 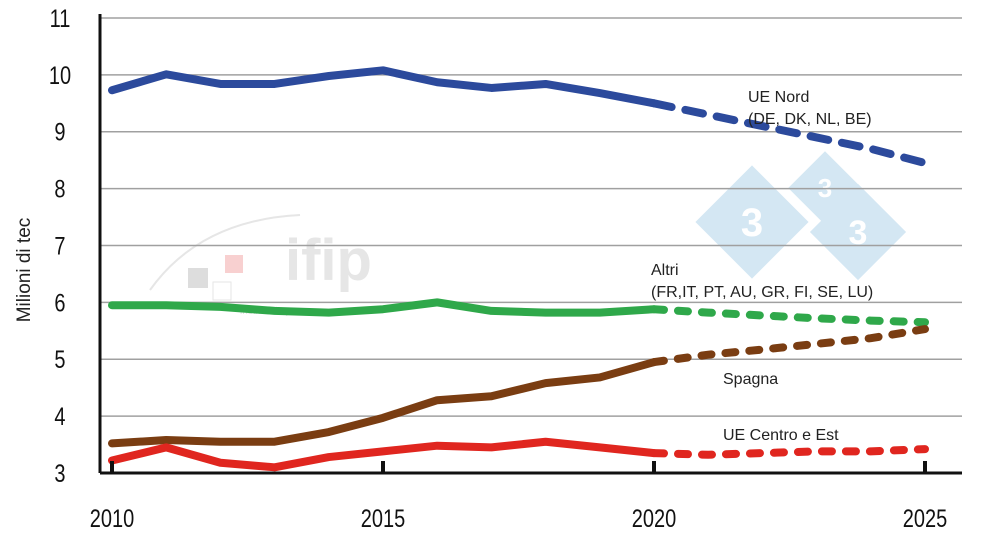 I want to click on watermark-square-outline, so click(x=222, y=291).